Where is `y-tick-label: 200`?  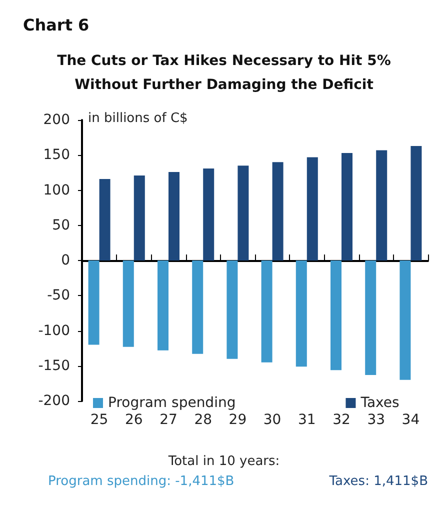 y-tick-label: 200 is located at coordinates (56, 120).